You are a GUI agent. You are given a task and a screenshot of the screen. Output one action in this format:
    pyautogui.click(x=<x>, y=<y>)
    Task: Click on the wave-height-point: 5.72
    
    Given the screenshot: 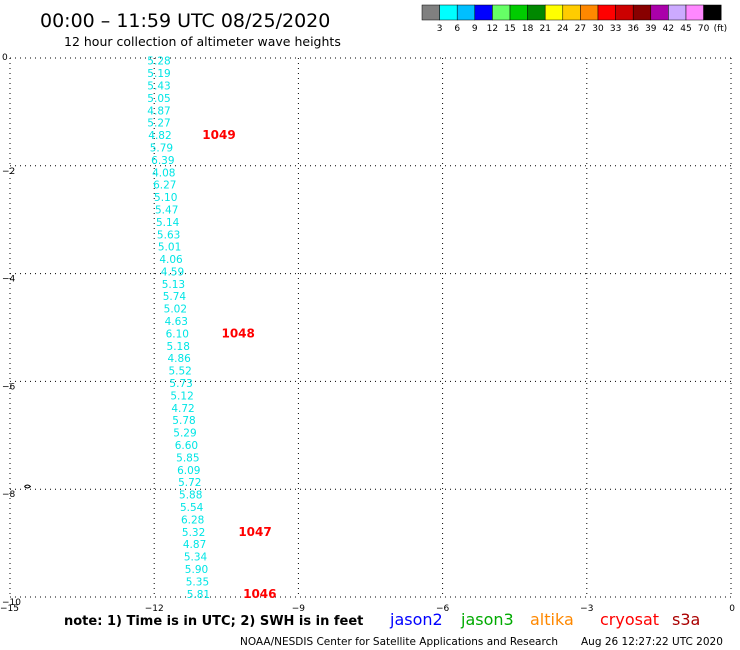 What is the action you would take?
    pyautogui.click(x=189, y=483)
    